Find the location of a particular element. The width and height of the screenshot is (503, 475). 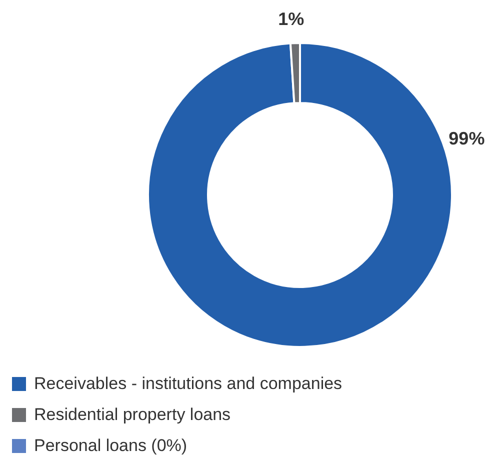

data-label: 1% is located at coordinates (291, 19).